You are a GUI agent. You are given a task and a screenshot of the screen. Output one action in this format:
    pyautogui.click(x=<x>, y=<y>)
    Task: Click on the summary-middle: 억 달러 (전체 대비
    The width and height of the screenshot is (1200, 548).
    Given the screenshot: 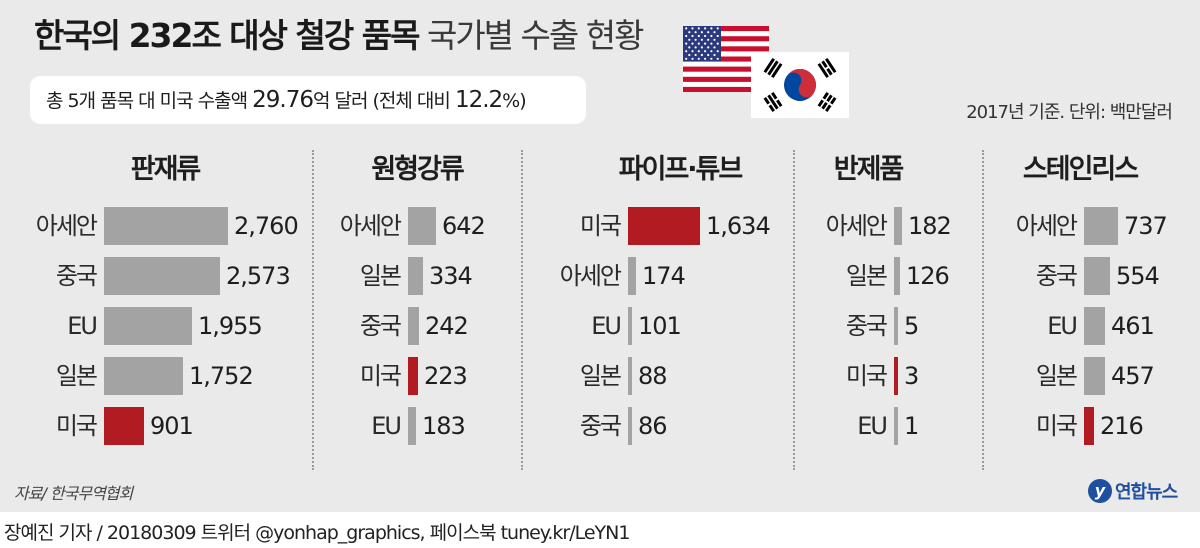 What is the action you would take?
    pyautogui.click(x=384, y=101)
    